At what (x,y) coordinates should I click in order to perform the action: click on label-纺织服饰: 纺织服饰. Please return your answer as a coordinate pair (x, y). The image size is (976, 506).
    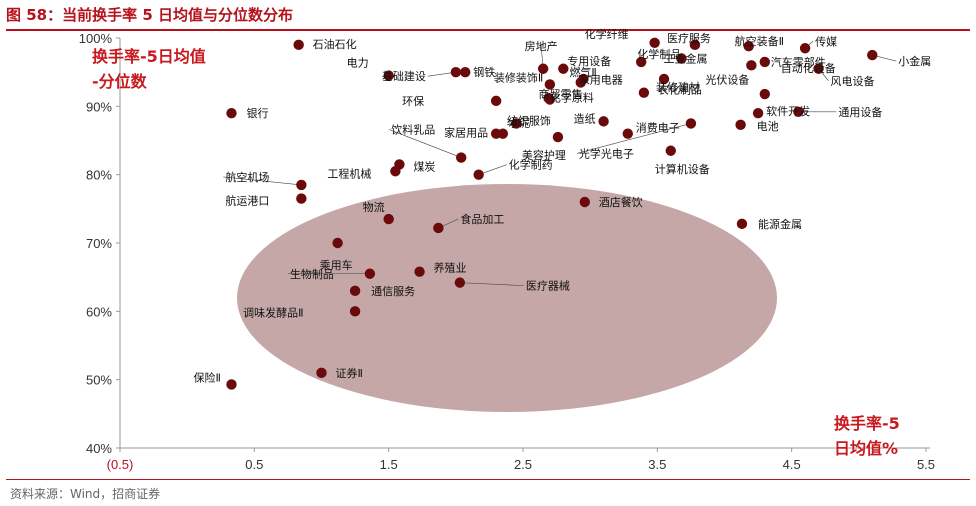
    Looking at the image, I should click on (529, 121).